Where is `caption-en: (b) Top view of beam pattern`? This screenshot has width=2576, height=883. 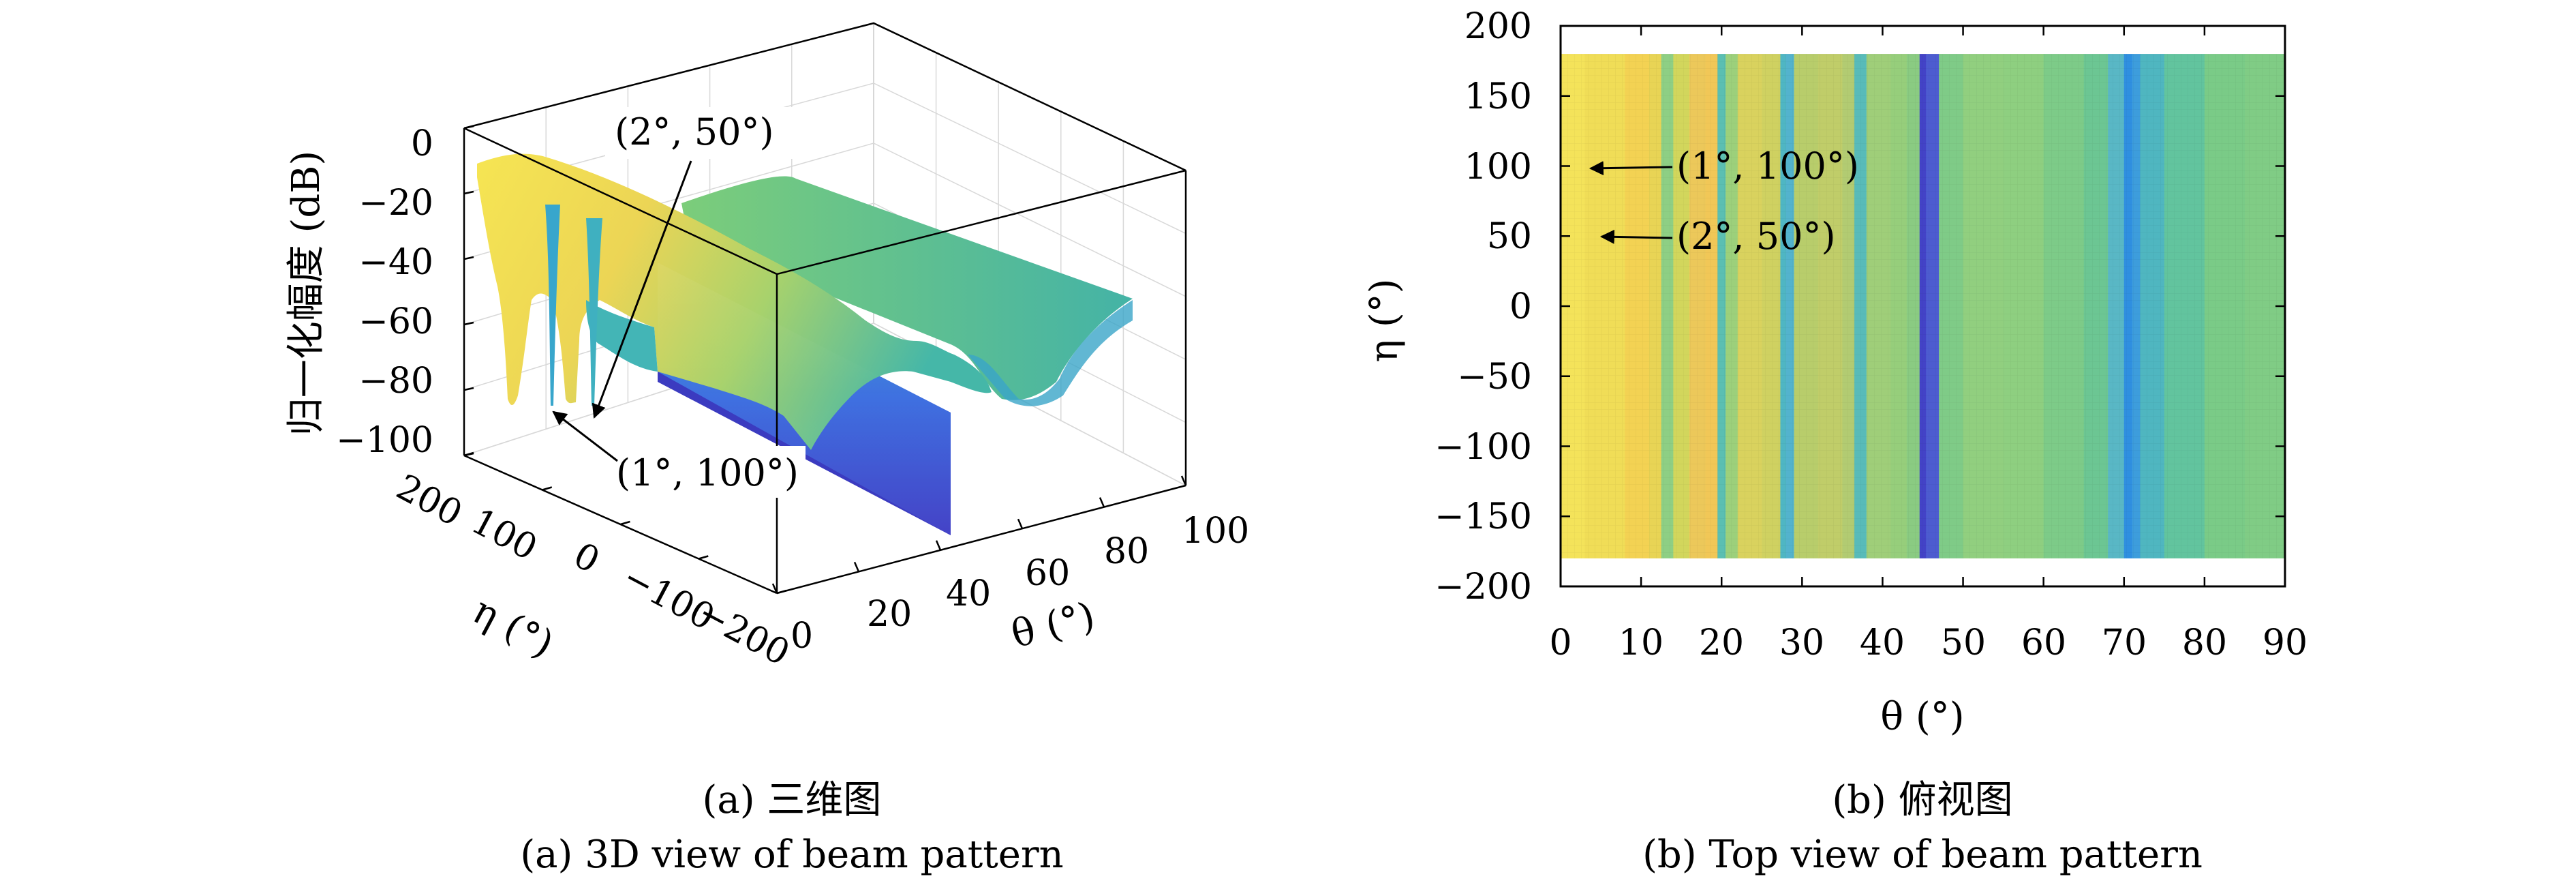 caption-en: (b) Top view of beam pattern is located at coordinates (1923, 855).